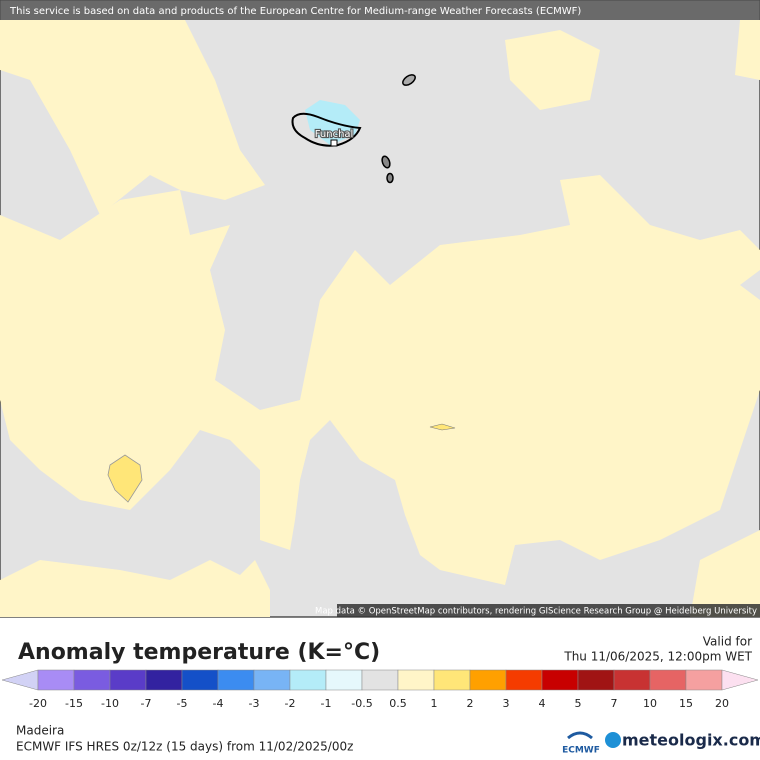 This screenshot has width=760, height=760. Describe the element at coordinates (38, 703) in the screenshot. I see `legend-tick-label: -20` at that location.